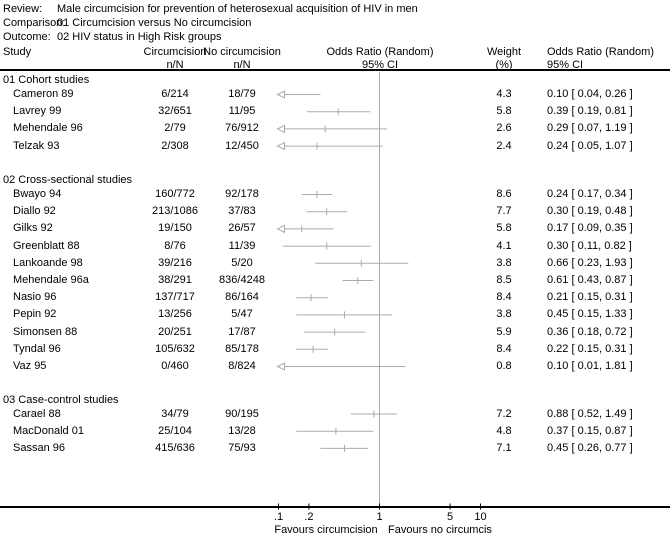 Image resolution: width=670 pixels, height=539 pixels. What do you see at coordinates (590, 111) in the screenshot?
I see `study-or-ci-text: 0.39 [ 0.19, 0.81 ]` at bounding box center [590, 111].